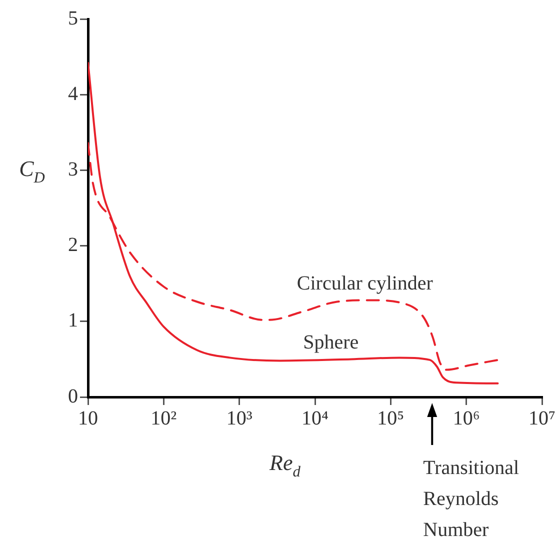 This screenshot has height=544, width=560. I want to click on x-tick-label: 10⁴, so click(315, 418).